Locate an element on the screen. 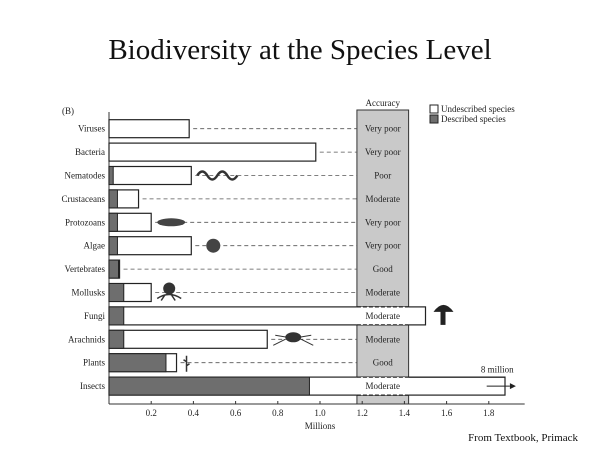 Image resolution: width=600 pixels, height=450 pixels. x-tick-label: 1.2 is located at coordinates (362, 413).